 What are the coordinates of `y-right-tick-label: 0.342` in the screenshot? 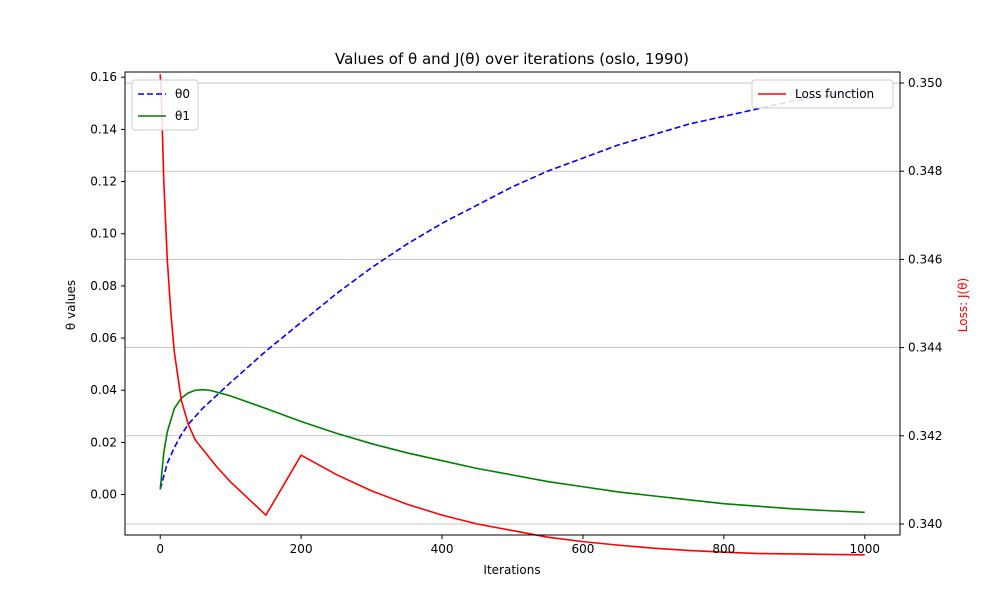 It's located at (925, 436).